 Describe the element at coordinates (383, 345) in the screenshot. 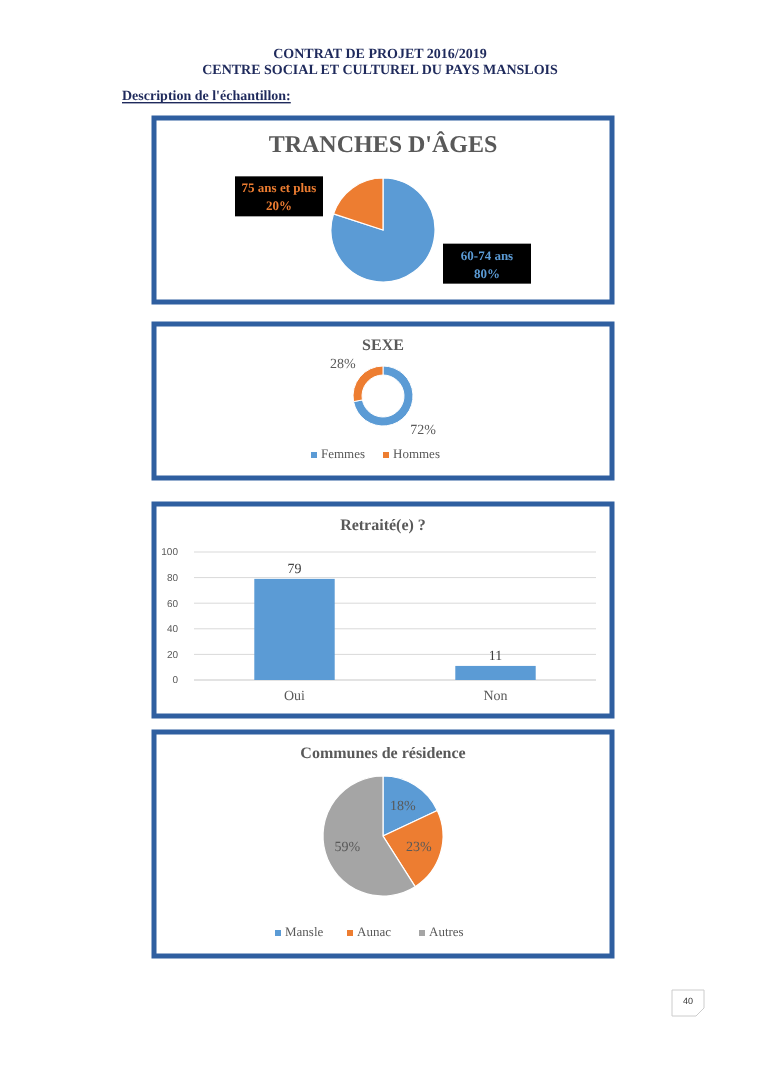

I see `chart-title: SEXE` at that location.